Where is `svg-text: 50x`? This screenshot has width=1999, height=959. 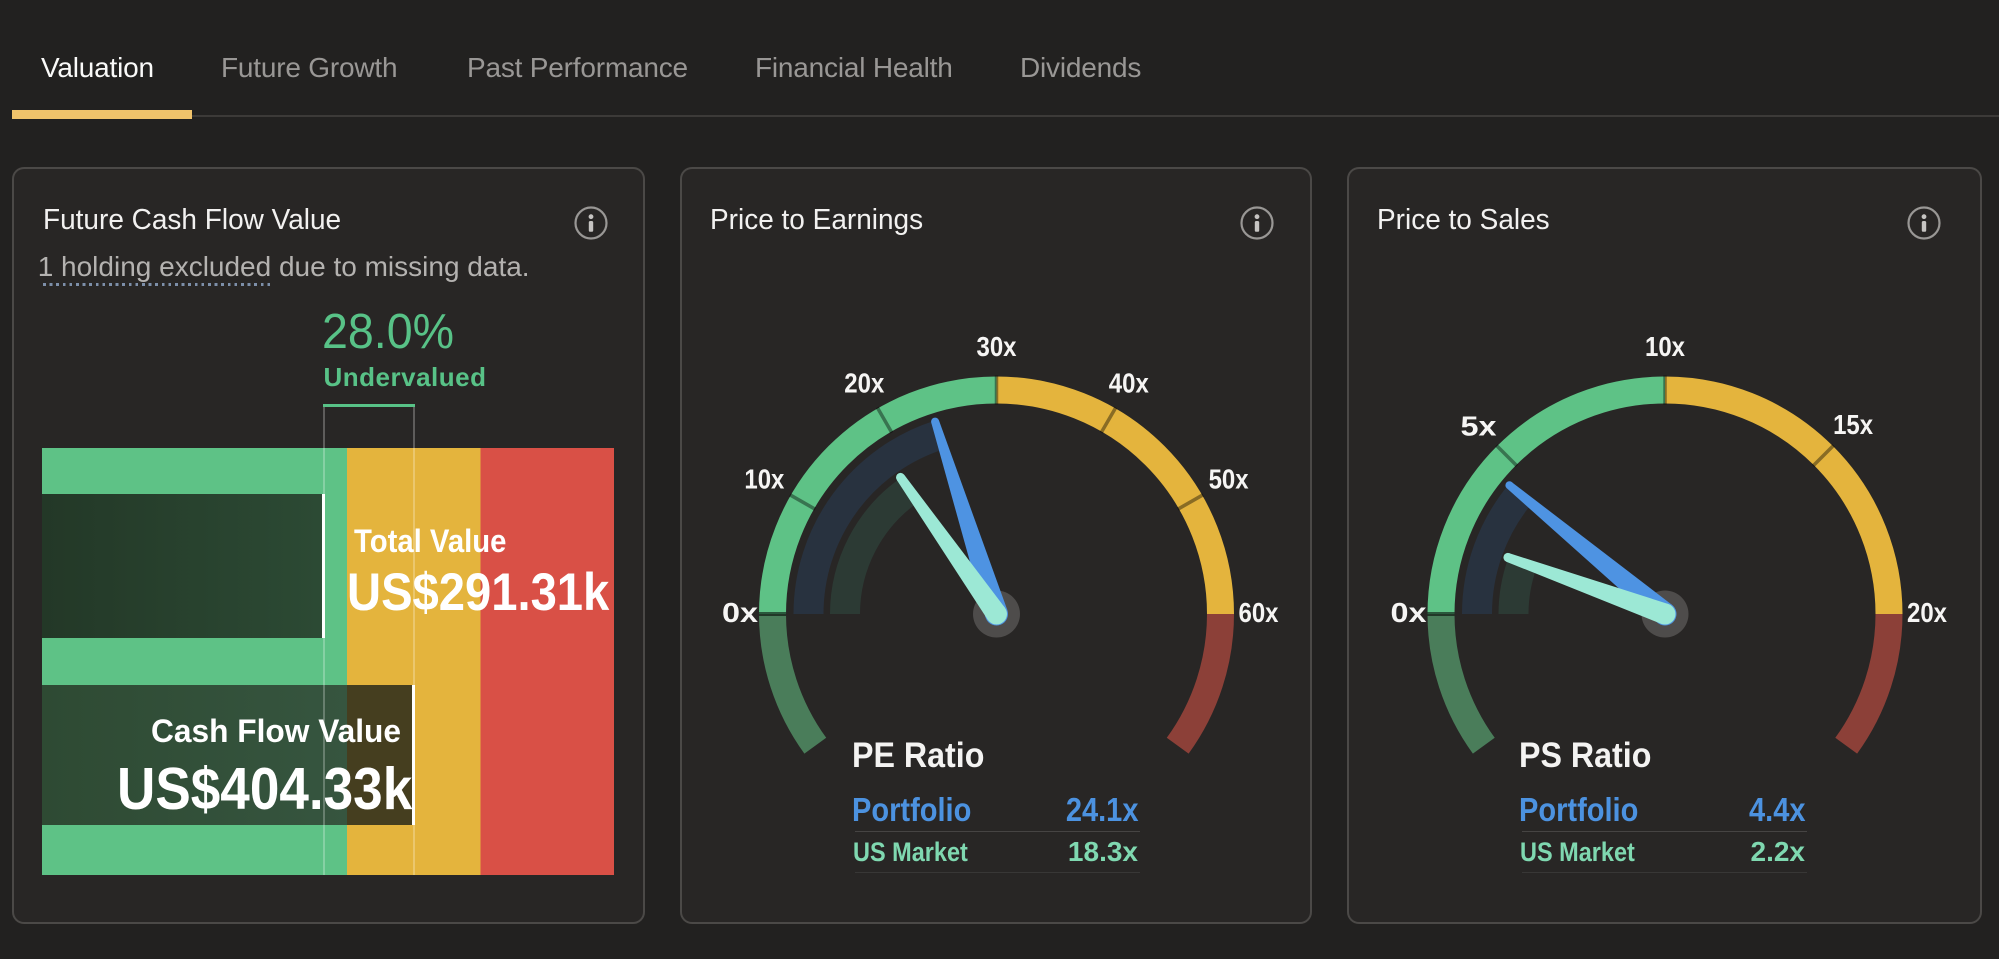
svg-text: 50x is located at coordinates (1228, 479).